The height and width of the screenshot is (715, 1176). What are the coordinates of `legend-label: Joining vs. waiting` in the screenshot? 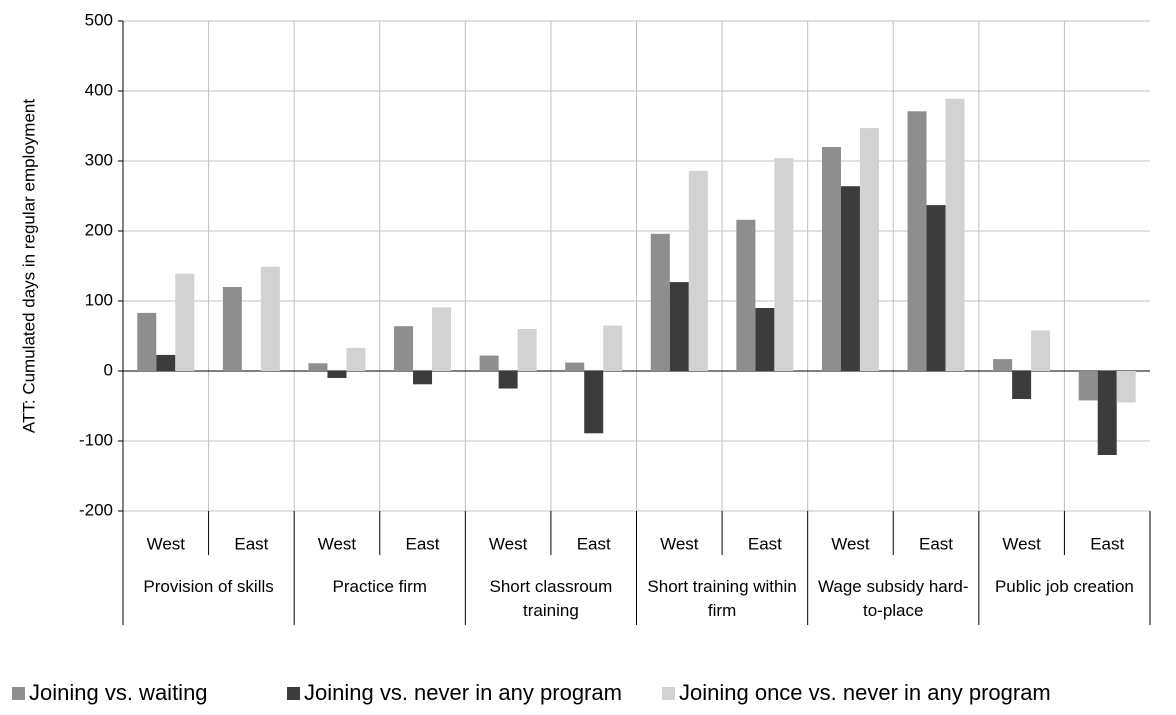 It's located at (118, 692).